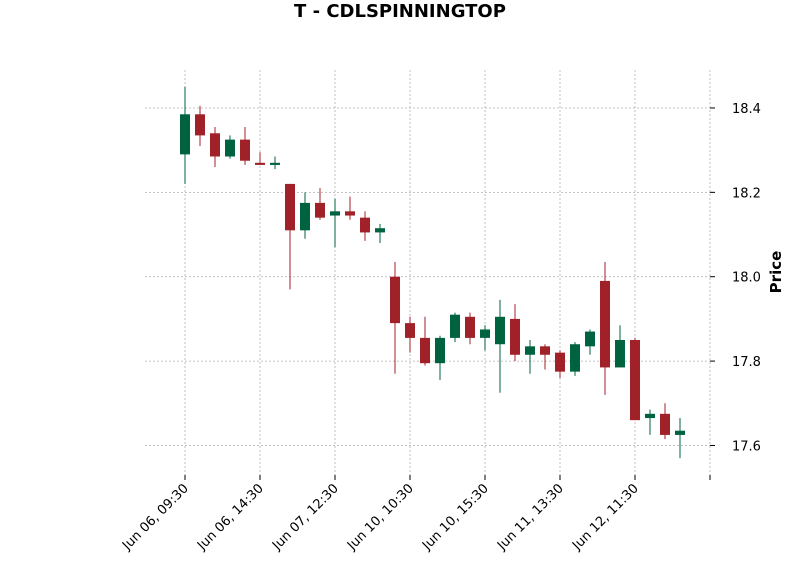 The width and height of the screenshot is (800, 579). Describe the element at coordinates (605, 517) in the screenshot. I see `x-tick-label: Jun 12, 11:30` at that location.